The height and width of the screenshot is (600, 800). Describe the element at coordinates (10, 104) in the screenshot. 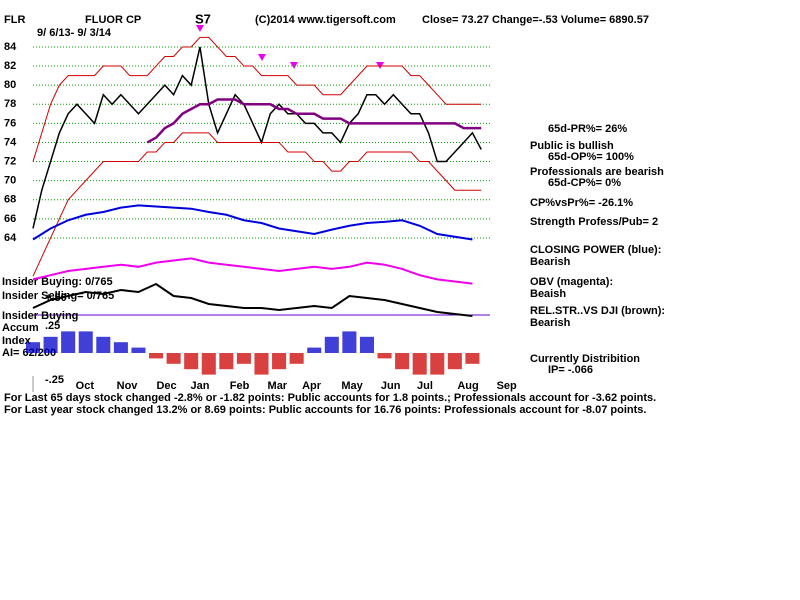

I see `y-tick-label: 78` at that location.